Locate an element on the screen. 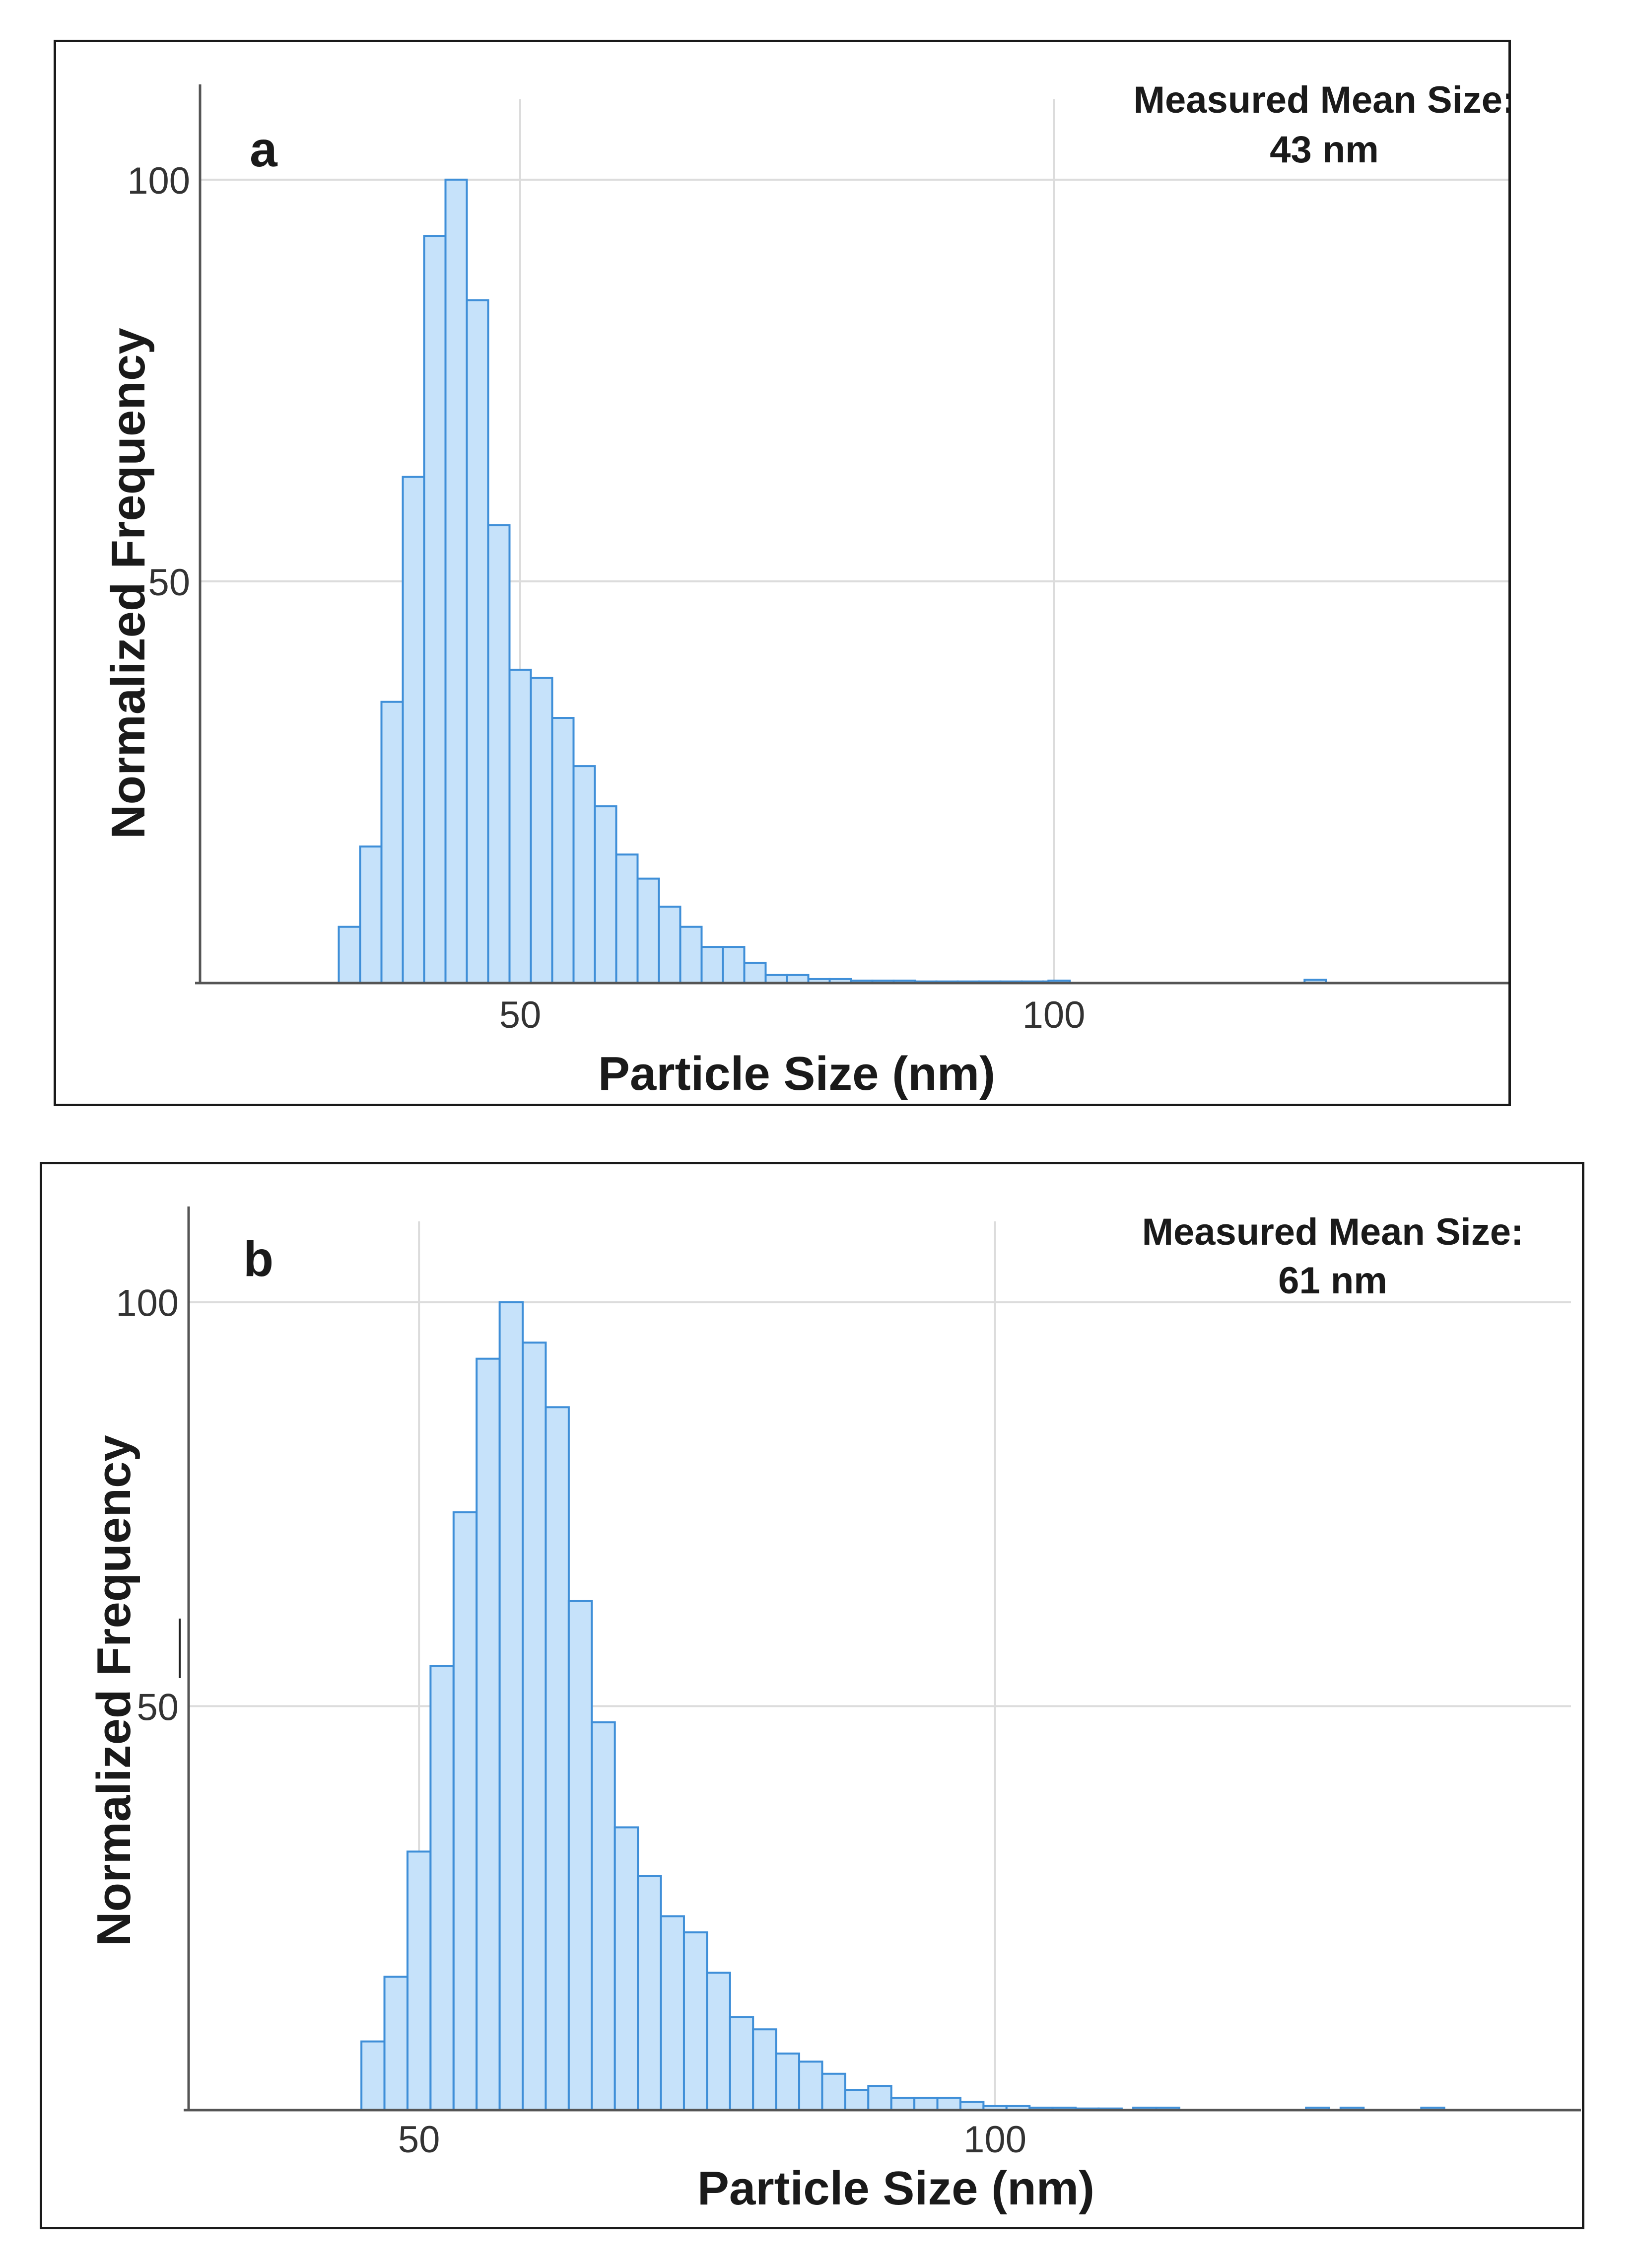 This screenshot has width=1636, height=2268. mean-size-value-b: 61 nm is located at coordinates (1332, 1281).